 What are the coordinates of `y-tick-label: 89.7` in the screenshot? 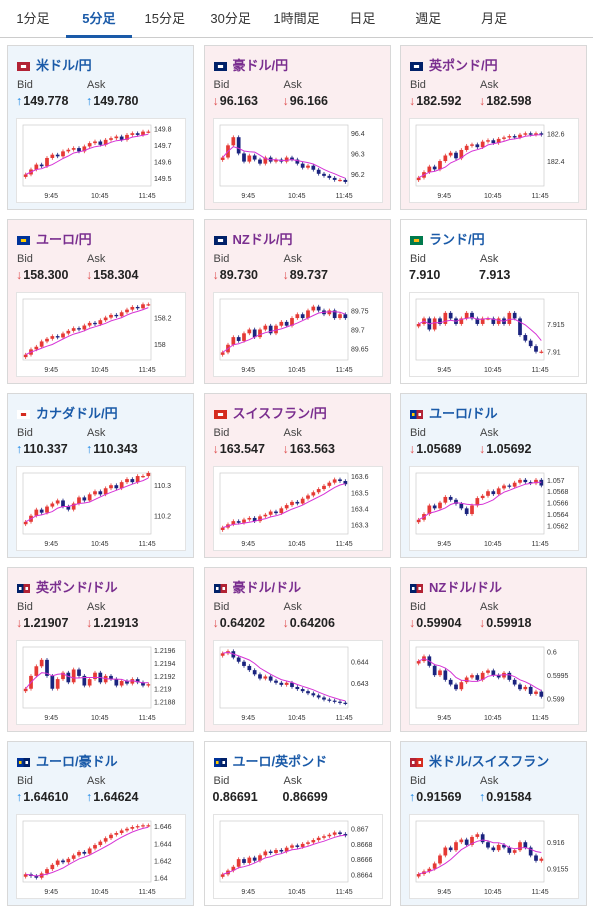 It's located at (358, 331).